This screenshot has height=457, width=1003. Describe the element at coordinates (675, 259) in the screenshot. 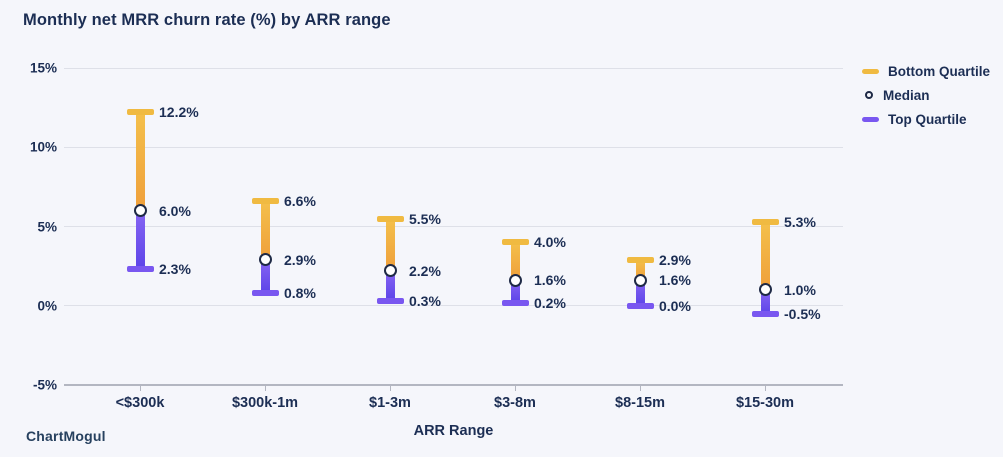

I see `bottom-quartile-value-label: 2.9%` at that location.